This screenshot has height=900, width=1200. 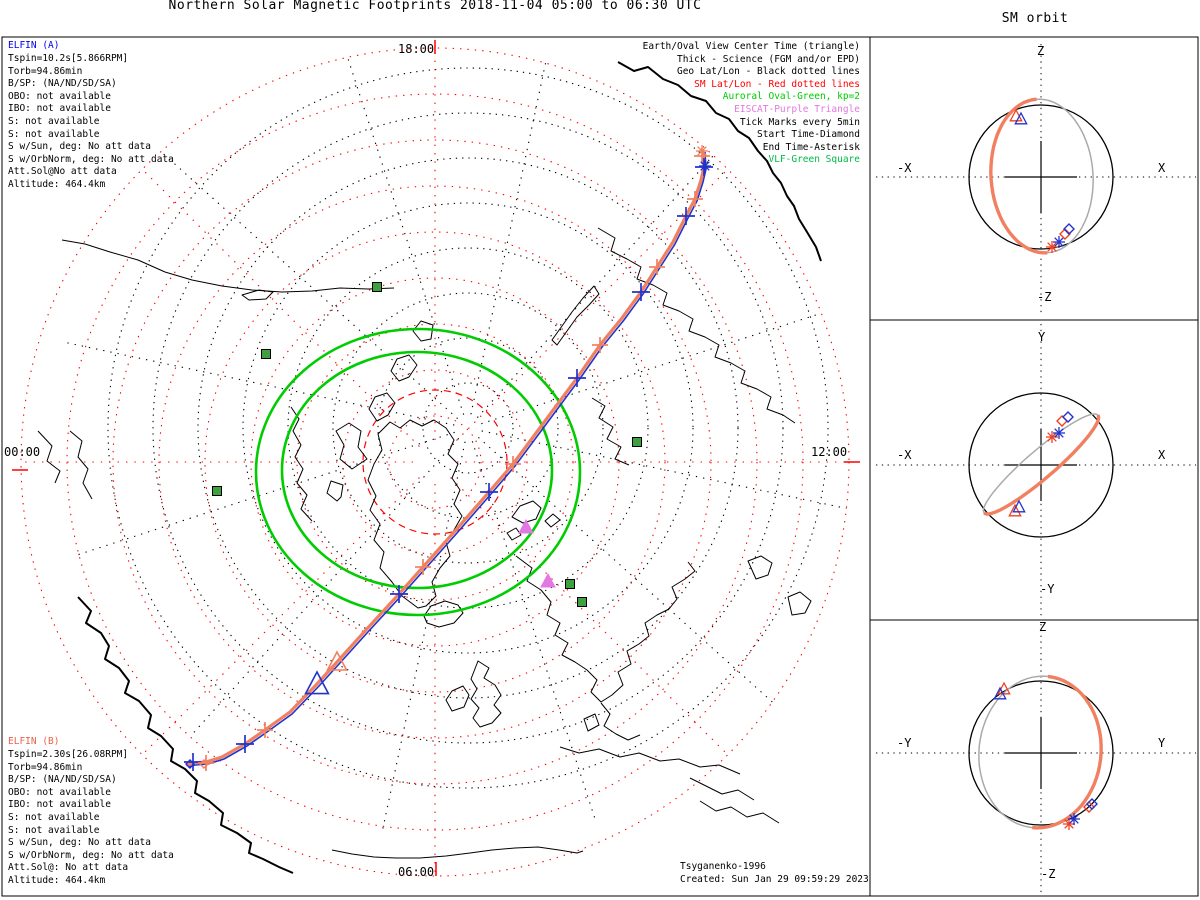 I want to click on elfin-b-info-line: Torb=94.86min, so click(x=45, y=767).